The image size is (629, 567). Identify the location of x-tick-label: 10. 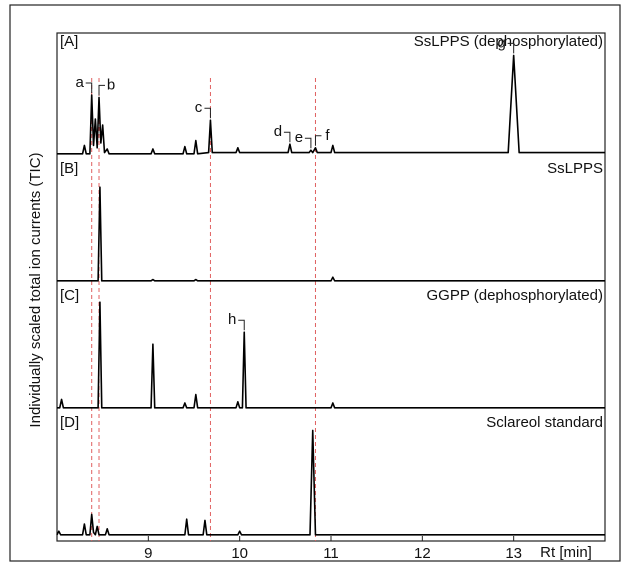
(239, 553).